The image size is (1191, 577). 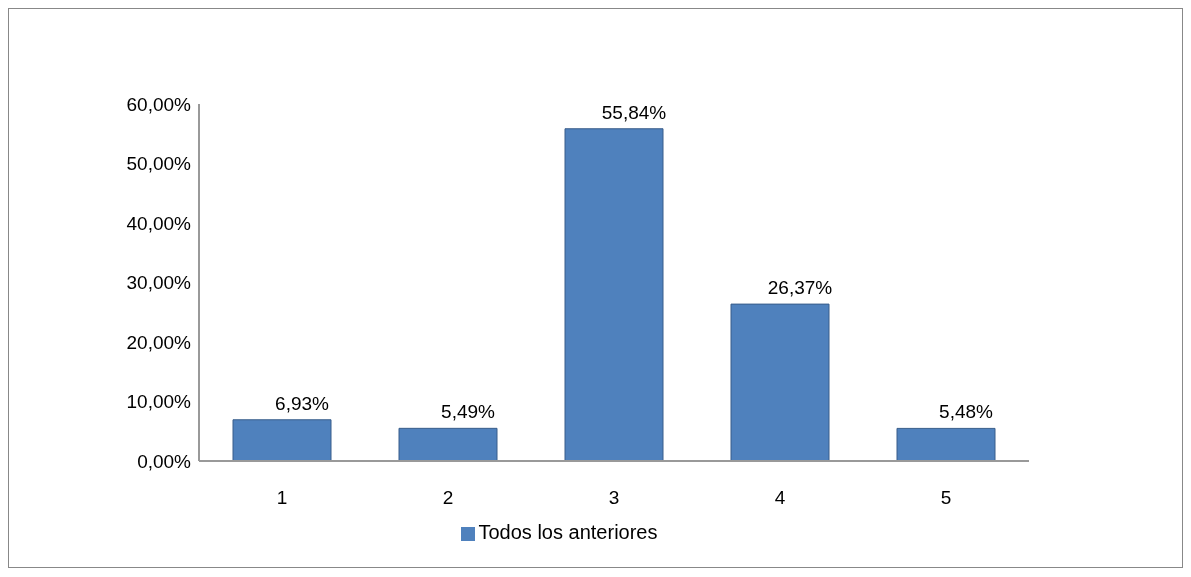 What do you see at coordinates (800, 288) in the screenshot?
I see `data-label: 26,37%` at bounding box center [800, 288].